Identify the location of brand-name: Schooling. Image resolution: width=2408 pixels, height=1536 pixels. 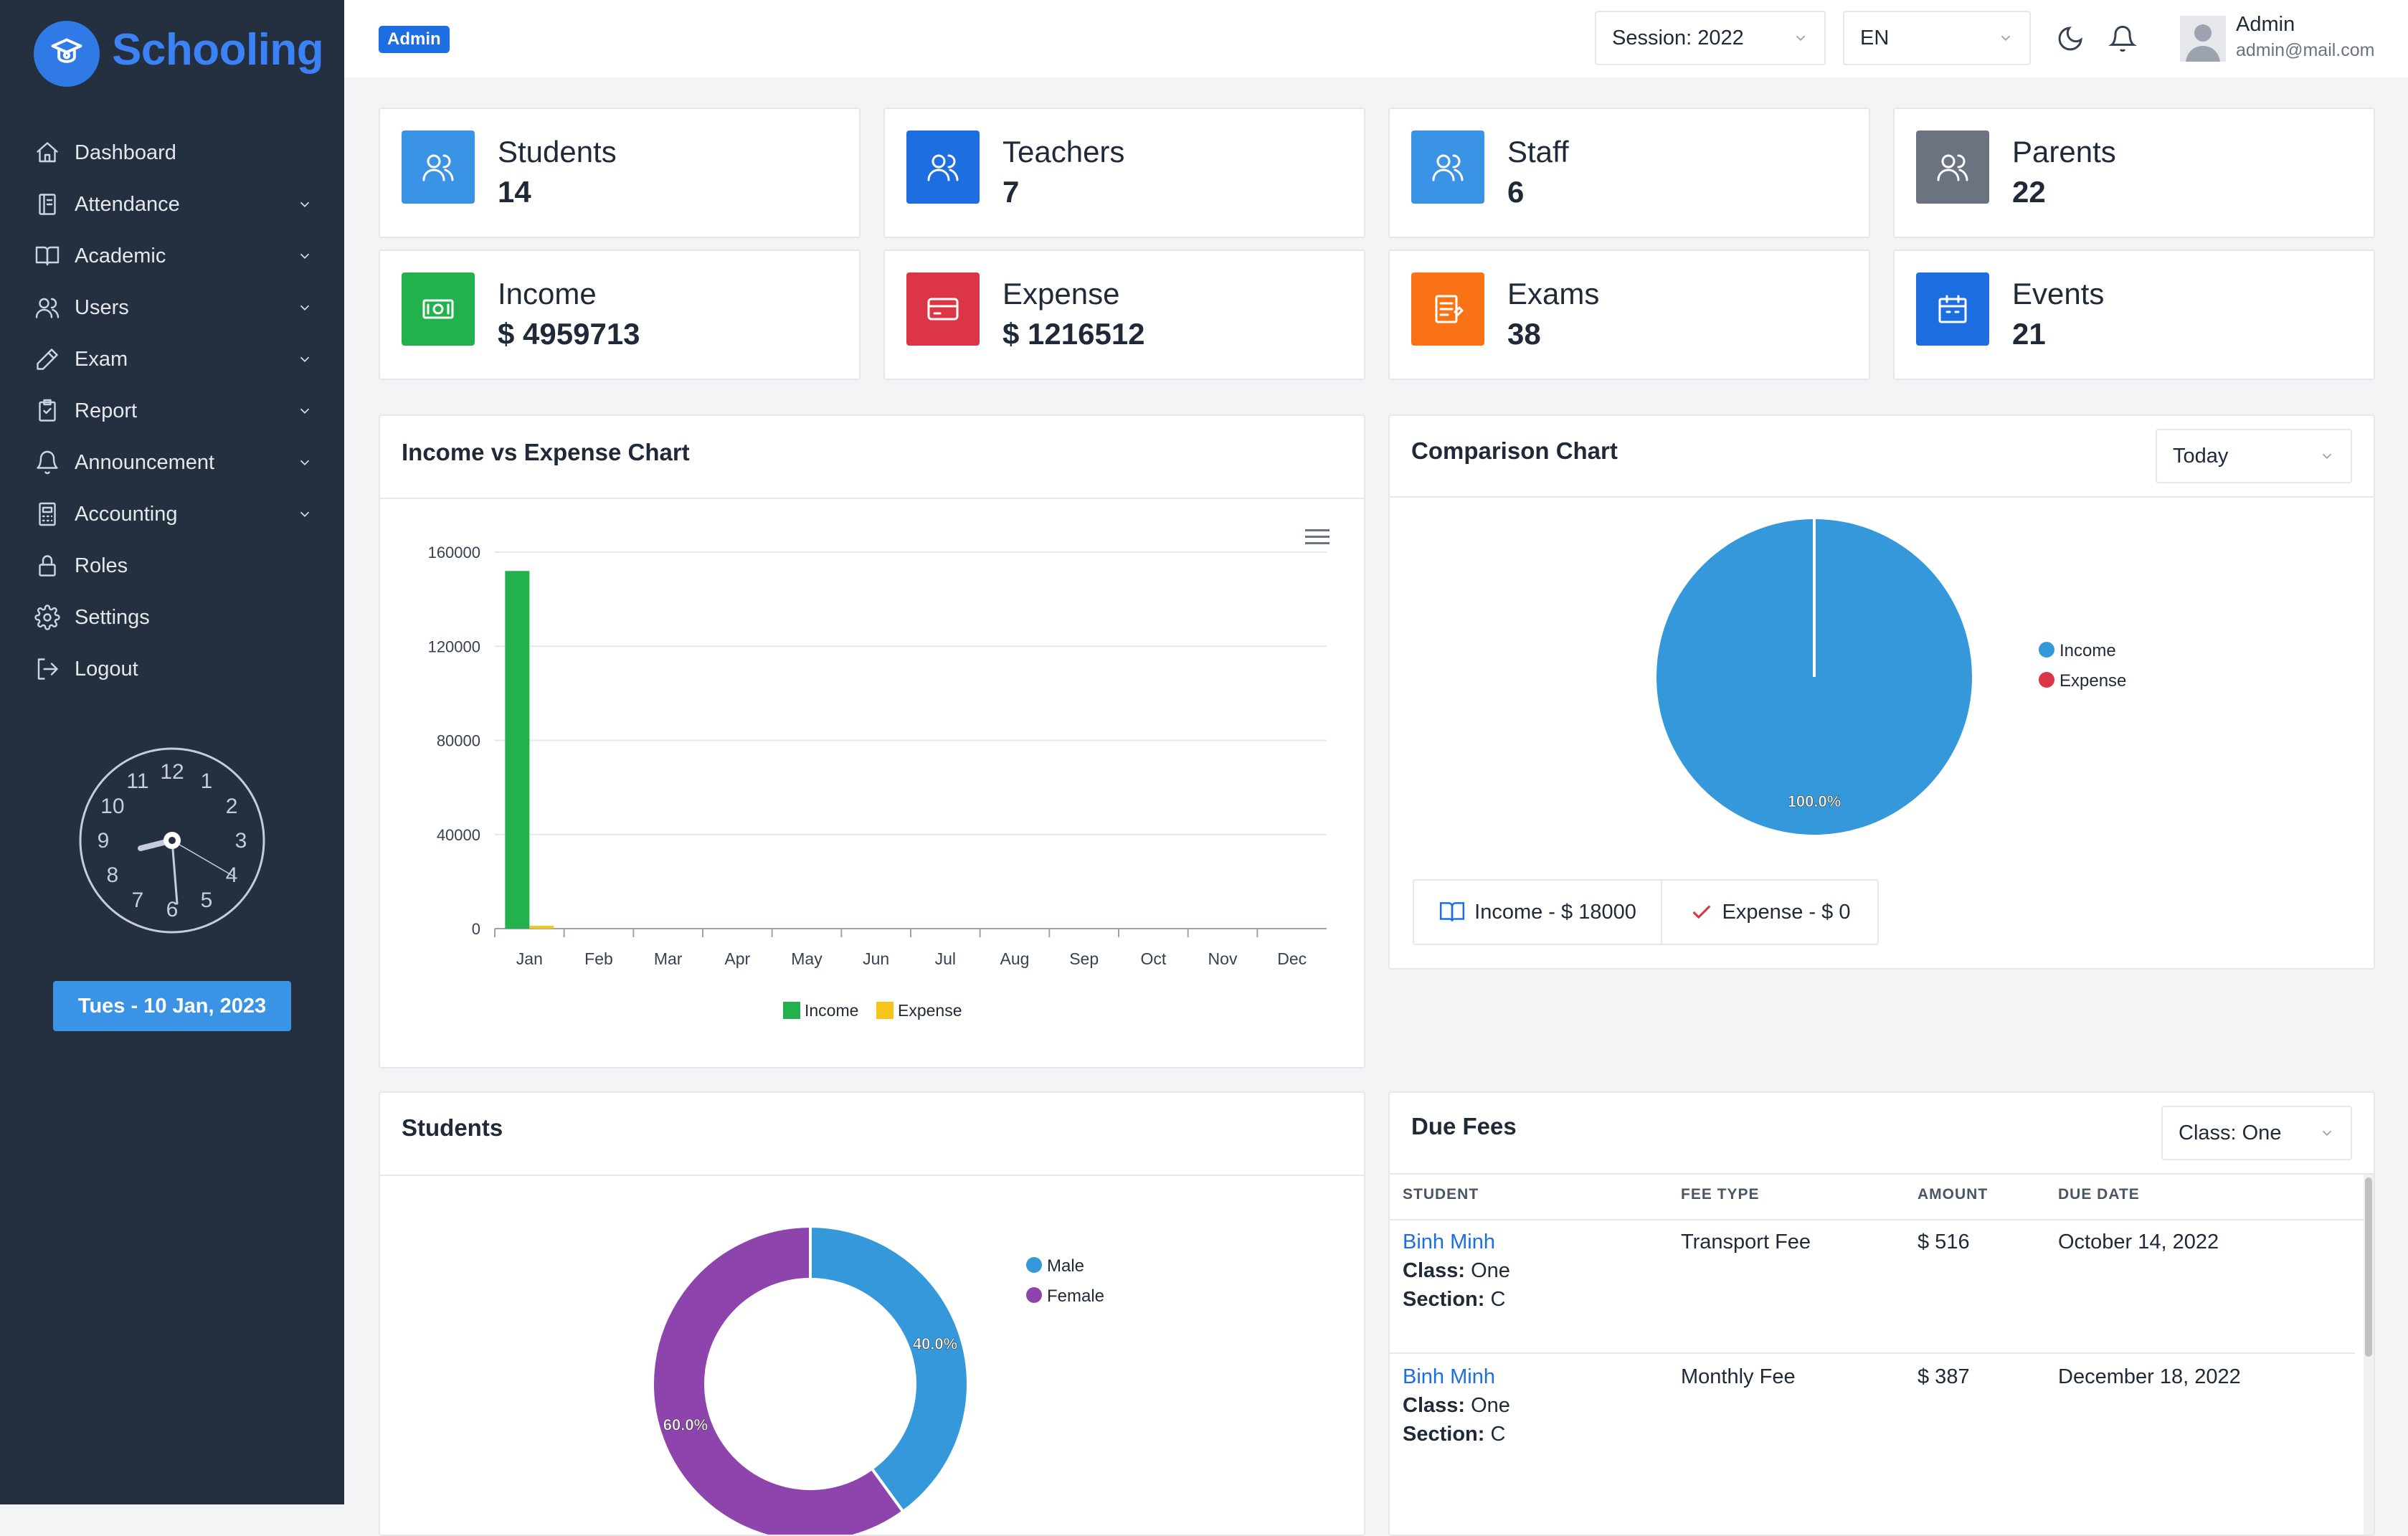
(218, 50).